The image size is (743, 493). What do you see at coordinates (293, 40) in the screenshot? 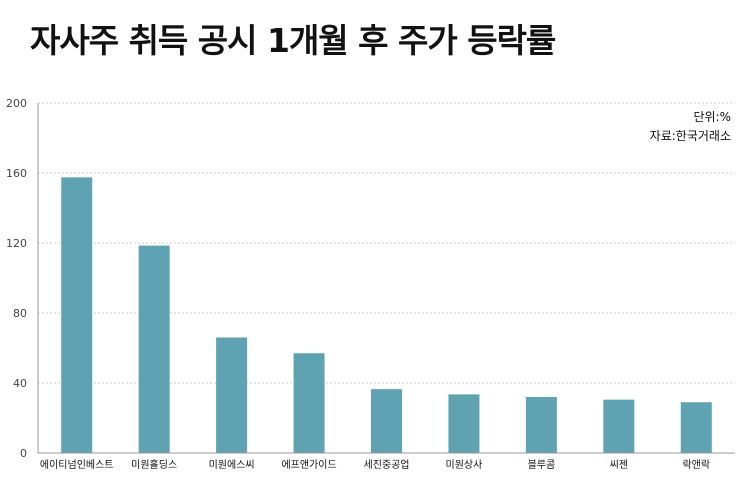
I see `chart-title: 자사주 취득 공시 1개월 후 주가 등락률` at bounding box center [293, 40].